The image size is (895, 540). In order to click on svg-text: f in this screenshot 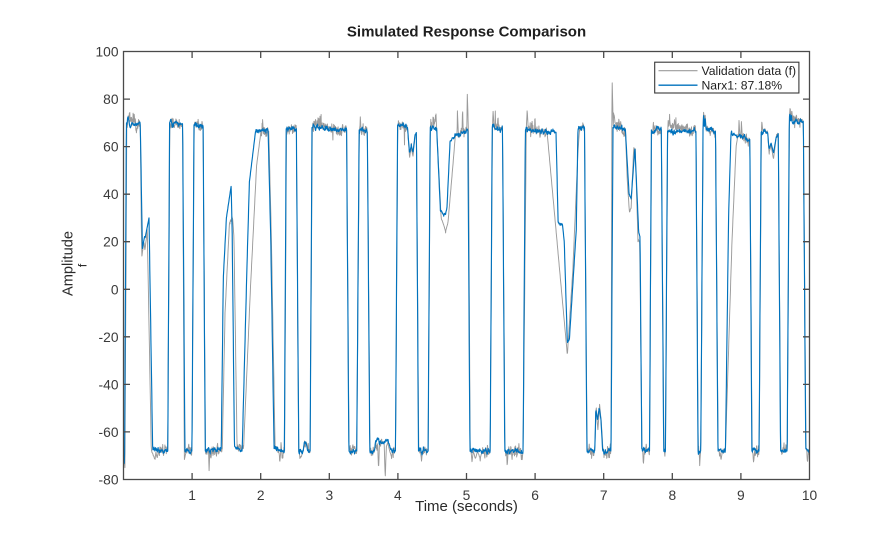, I will do `click(83, 265)`.